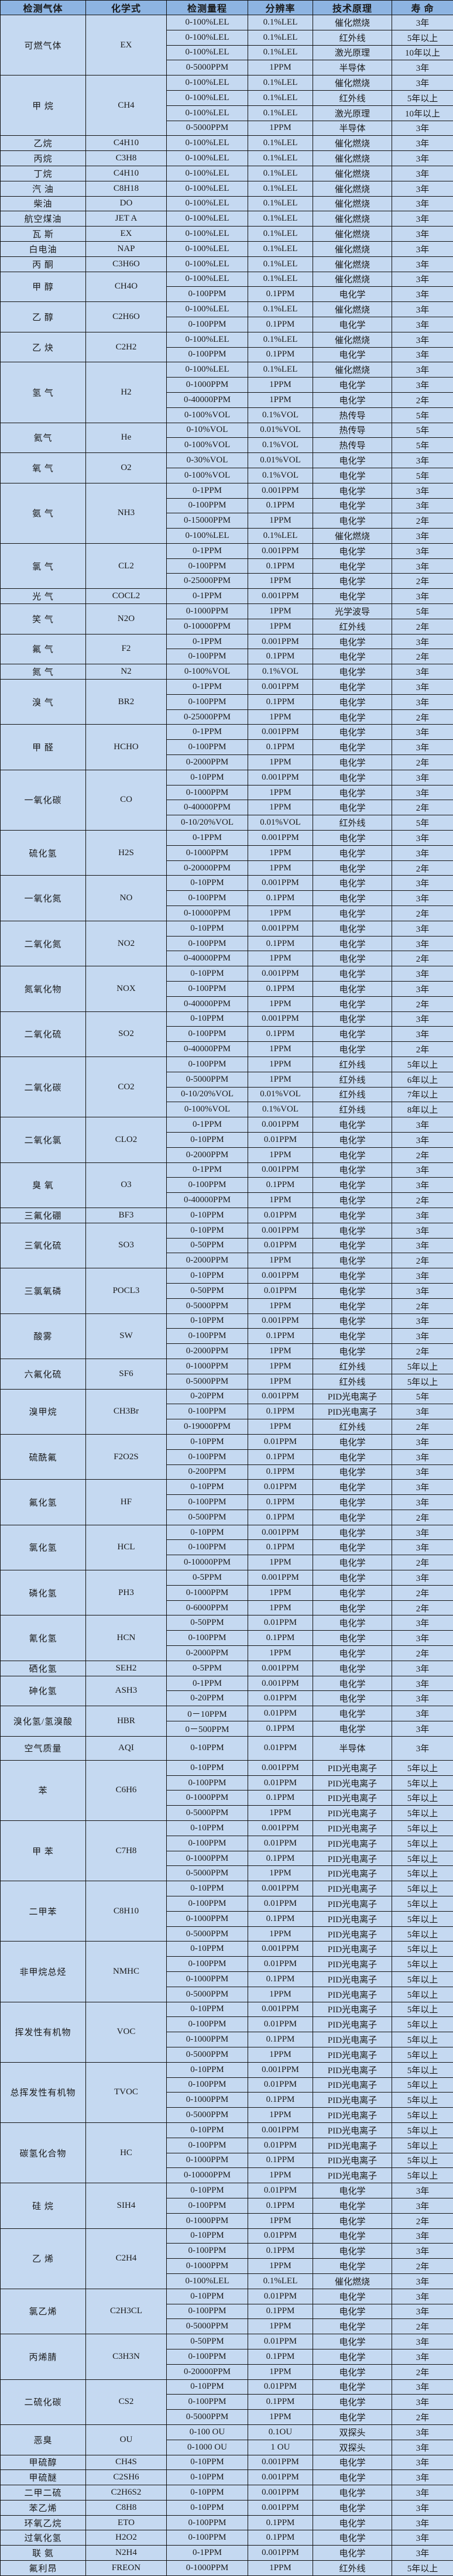  What do you see at coordinates (126, 2463) in the screenshot?
I see `formula-cell: CH4S` at bounding box center [126, 2463].